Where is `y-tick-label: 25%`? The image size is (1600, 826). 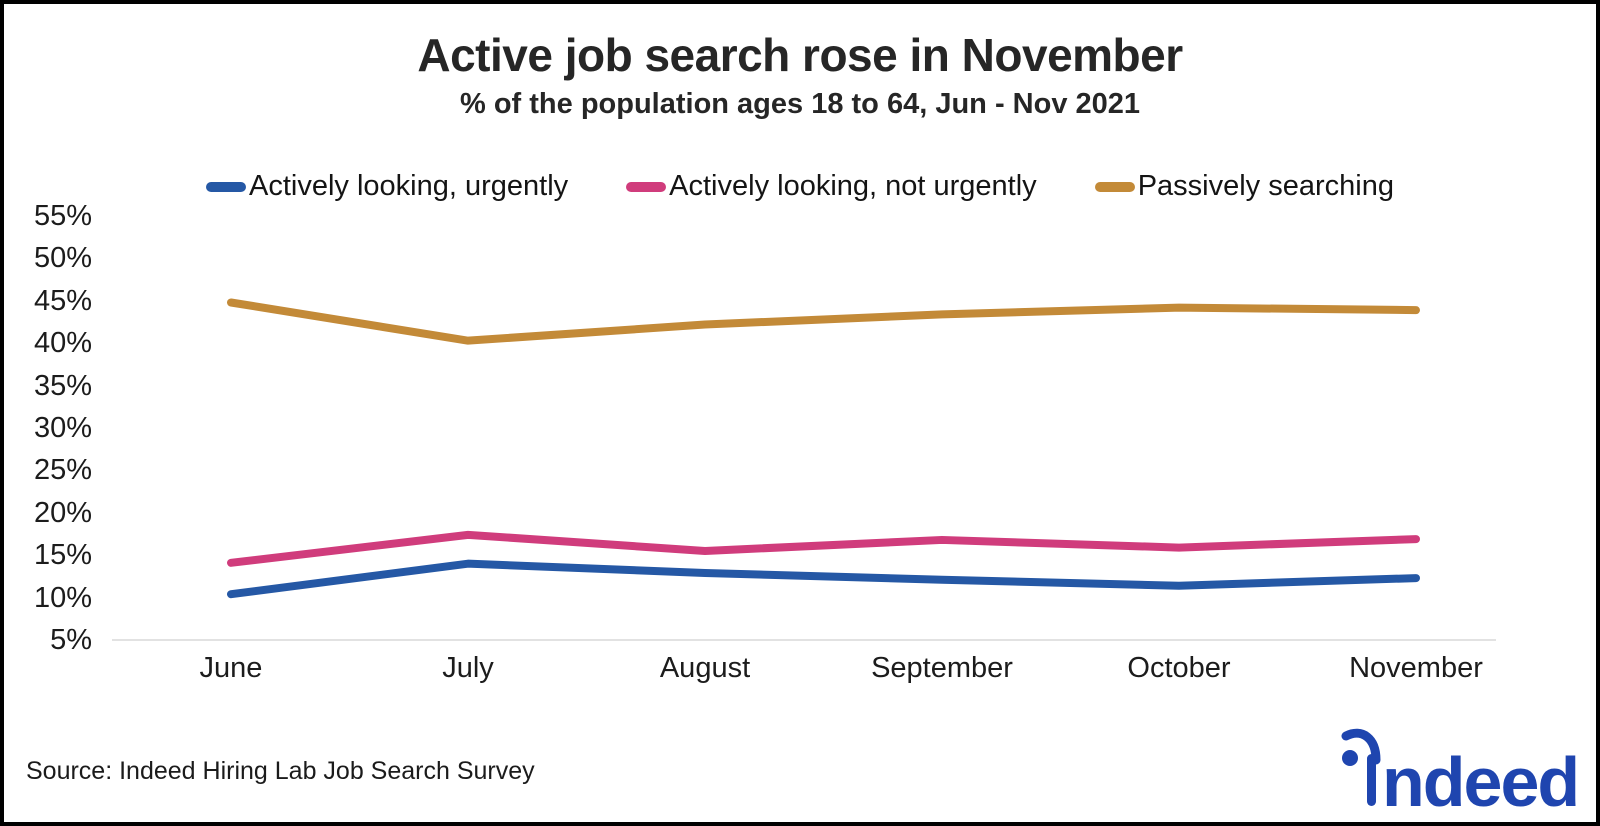 y-tick-label: 25% is located at coordinates (62, 470).